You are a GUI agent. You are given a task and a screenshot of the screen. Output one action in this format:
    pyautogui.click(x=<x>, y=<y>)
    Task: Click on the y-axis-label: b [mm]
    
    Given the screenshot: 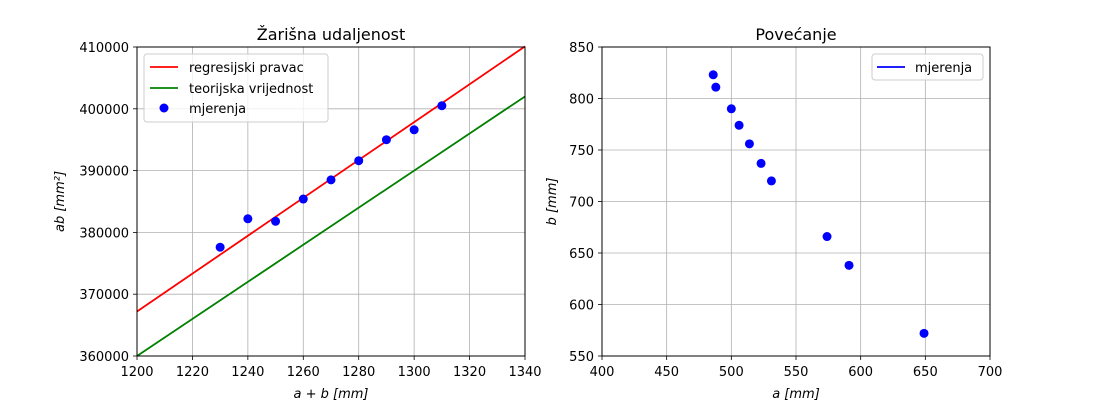 What is the action you would take?
    pyautogui.click(x=552, y=202)
    